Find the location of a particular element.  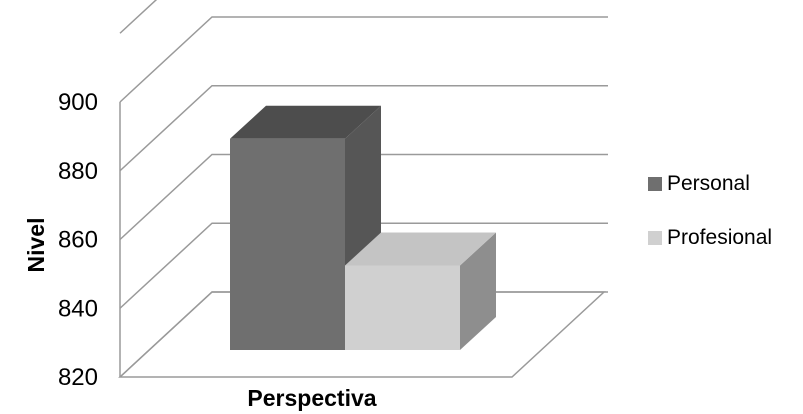

y-tick-label: 820 is located at coordinates (78, 377).